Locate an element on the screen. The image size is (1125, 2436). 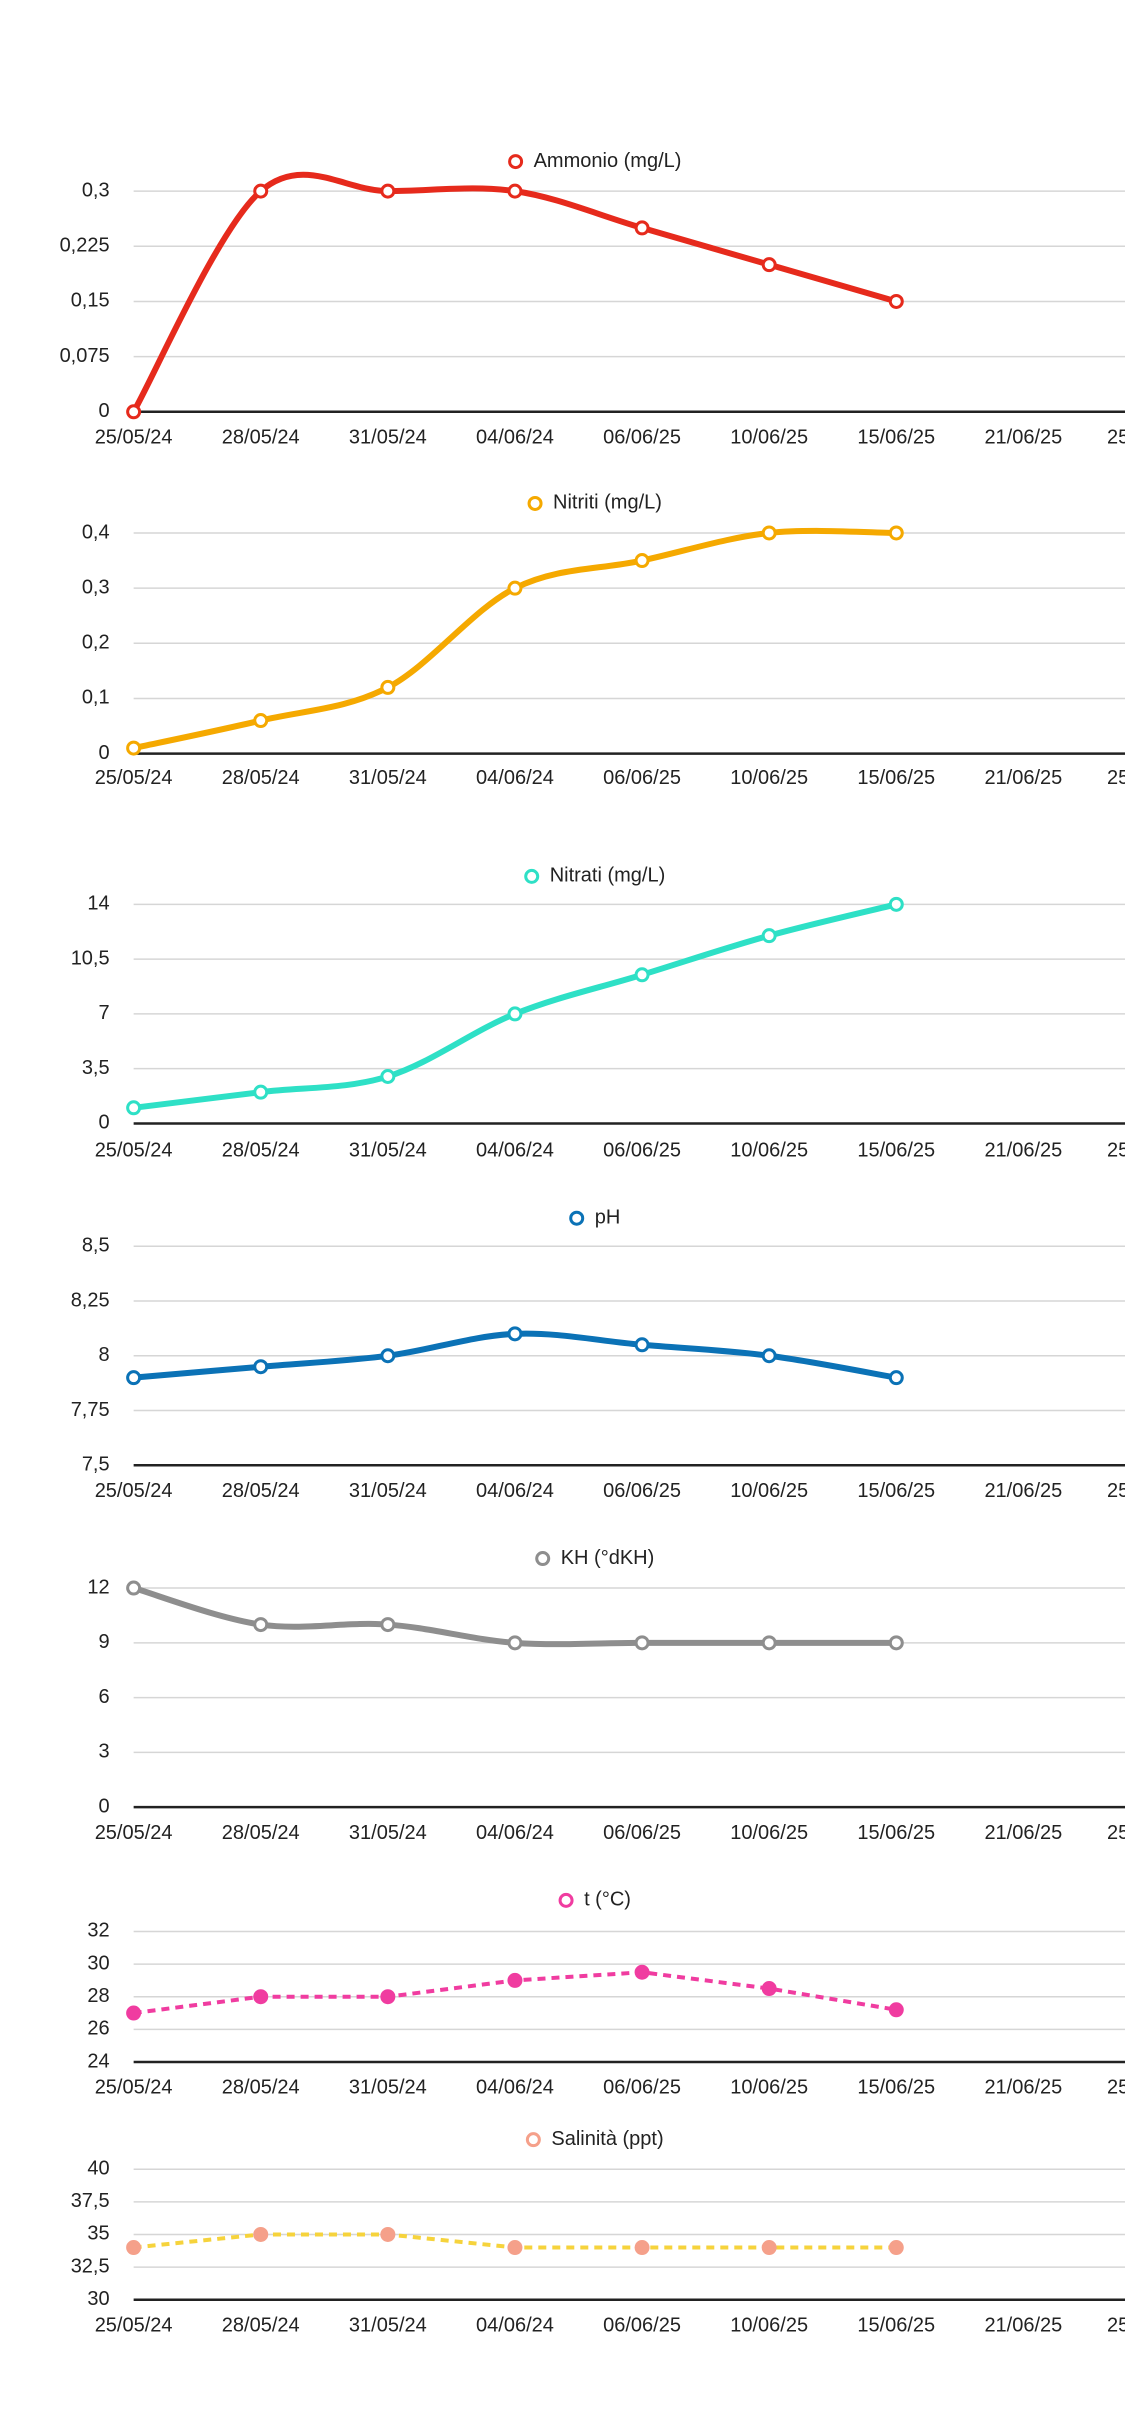
x-tick-label: 06/06/25 is located at coordinates (642, 778).